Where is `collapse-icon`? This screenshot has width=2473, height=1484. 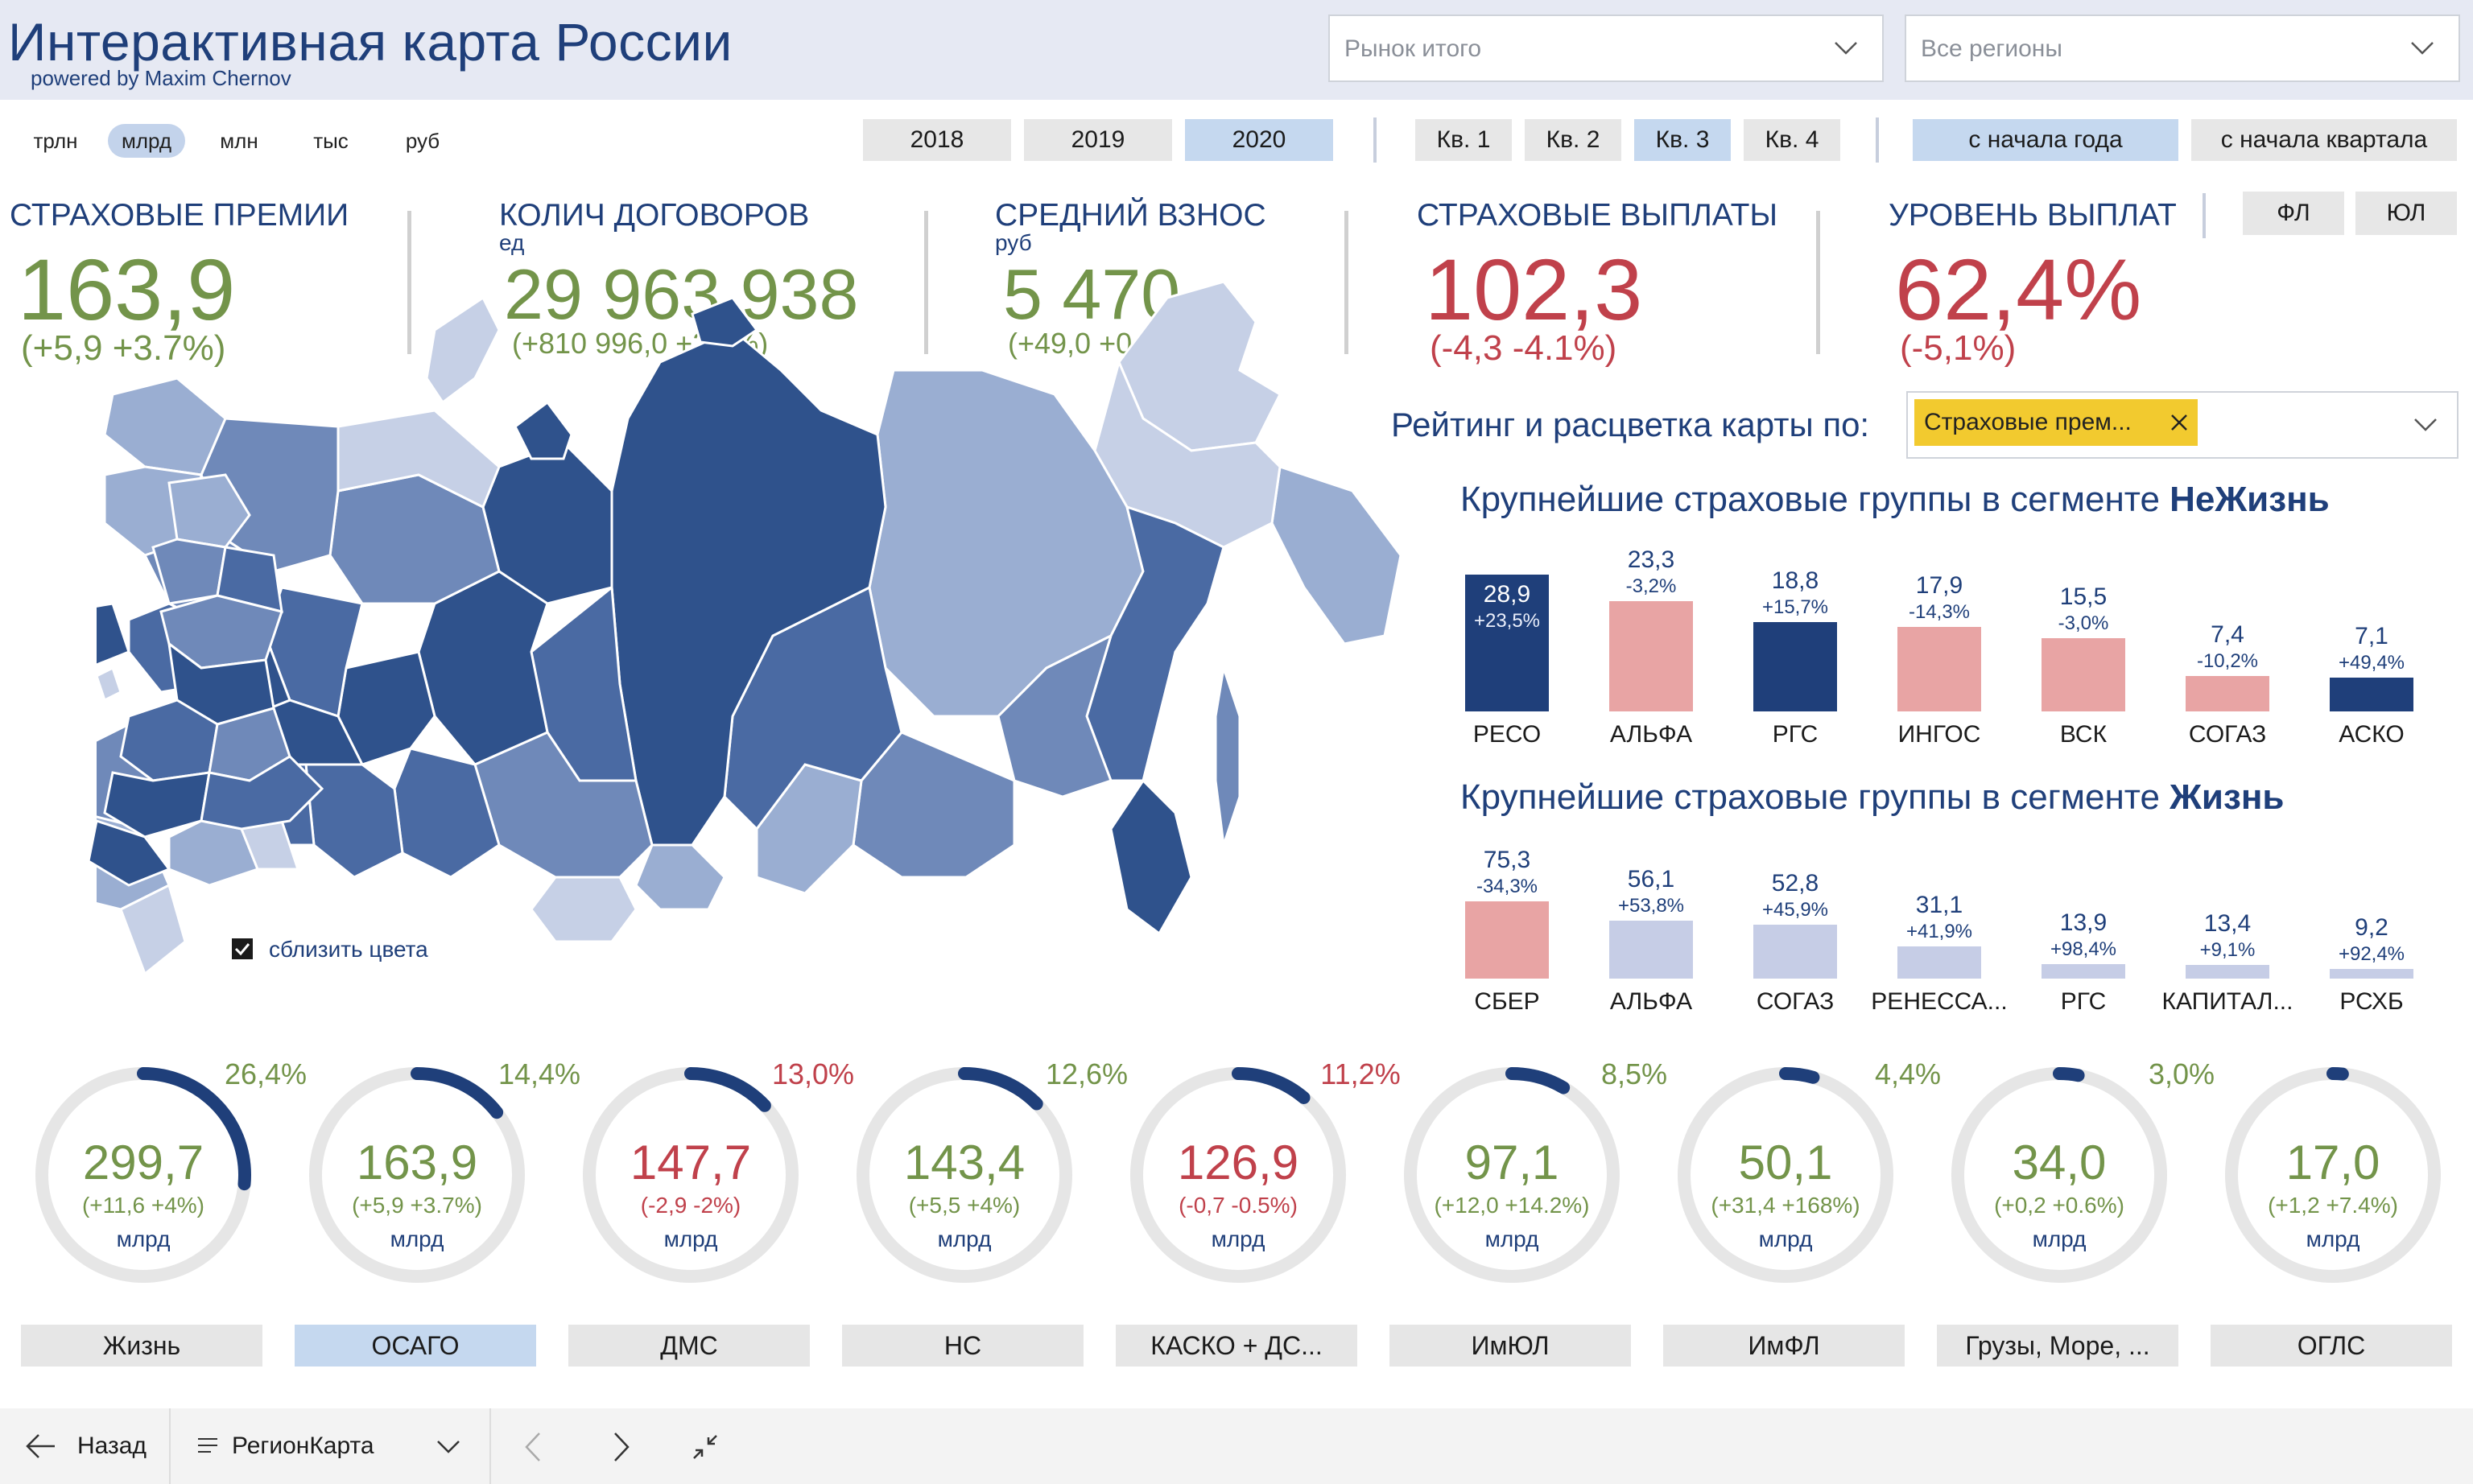
collapse-icon is located at coordinates (705, 1446).